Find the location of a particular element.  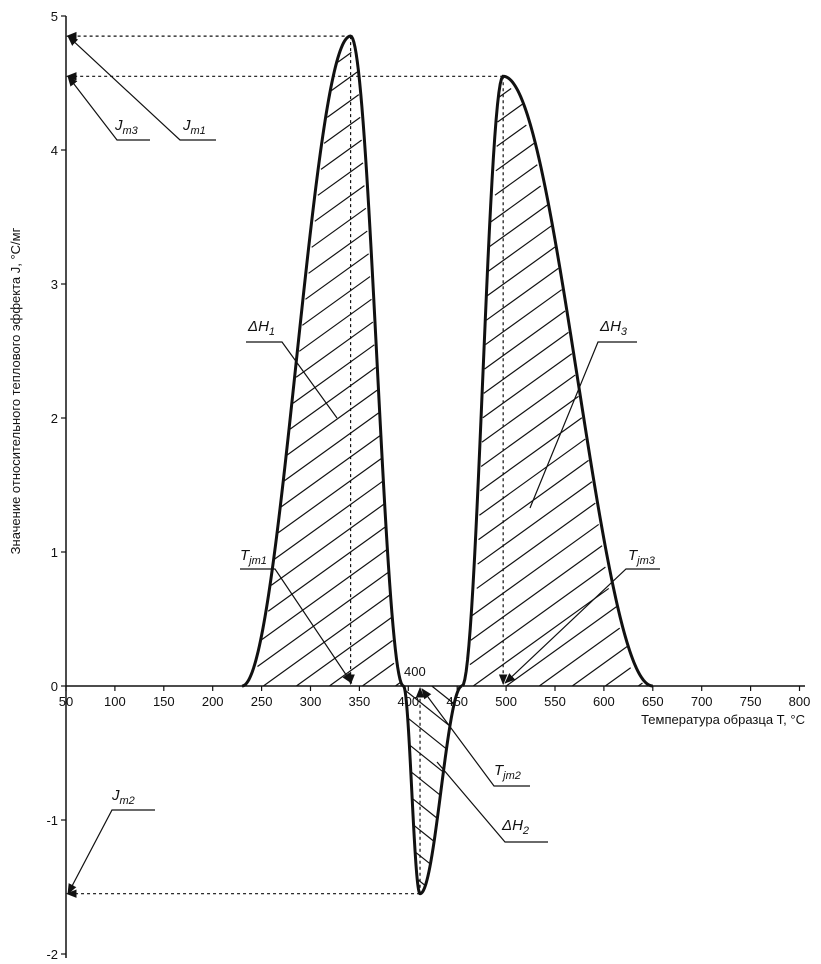

delta-h3-leader is located at coordinates (583, 425).